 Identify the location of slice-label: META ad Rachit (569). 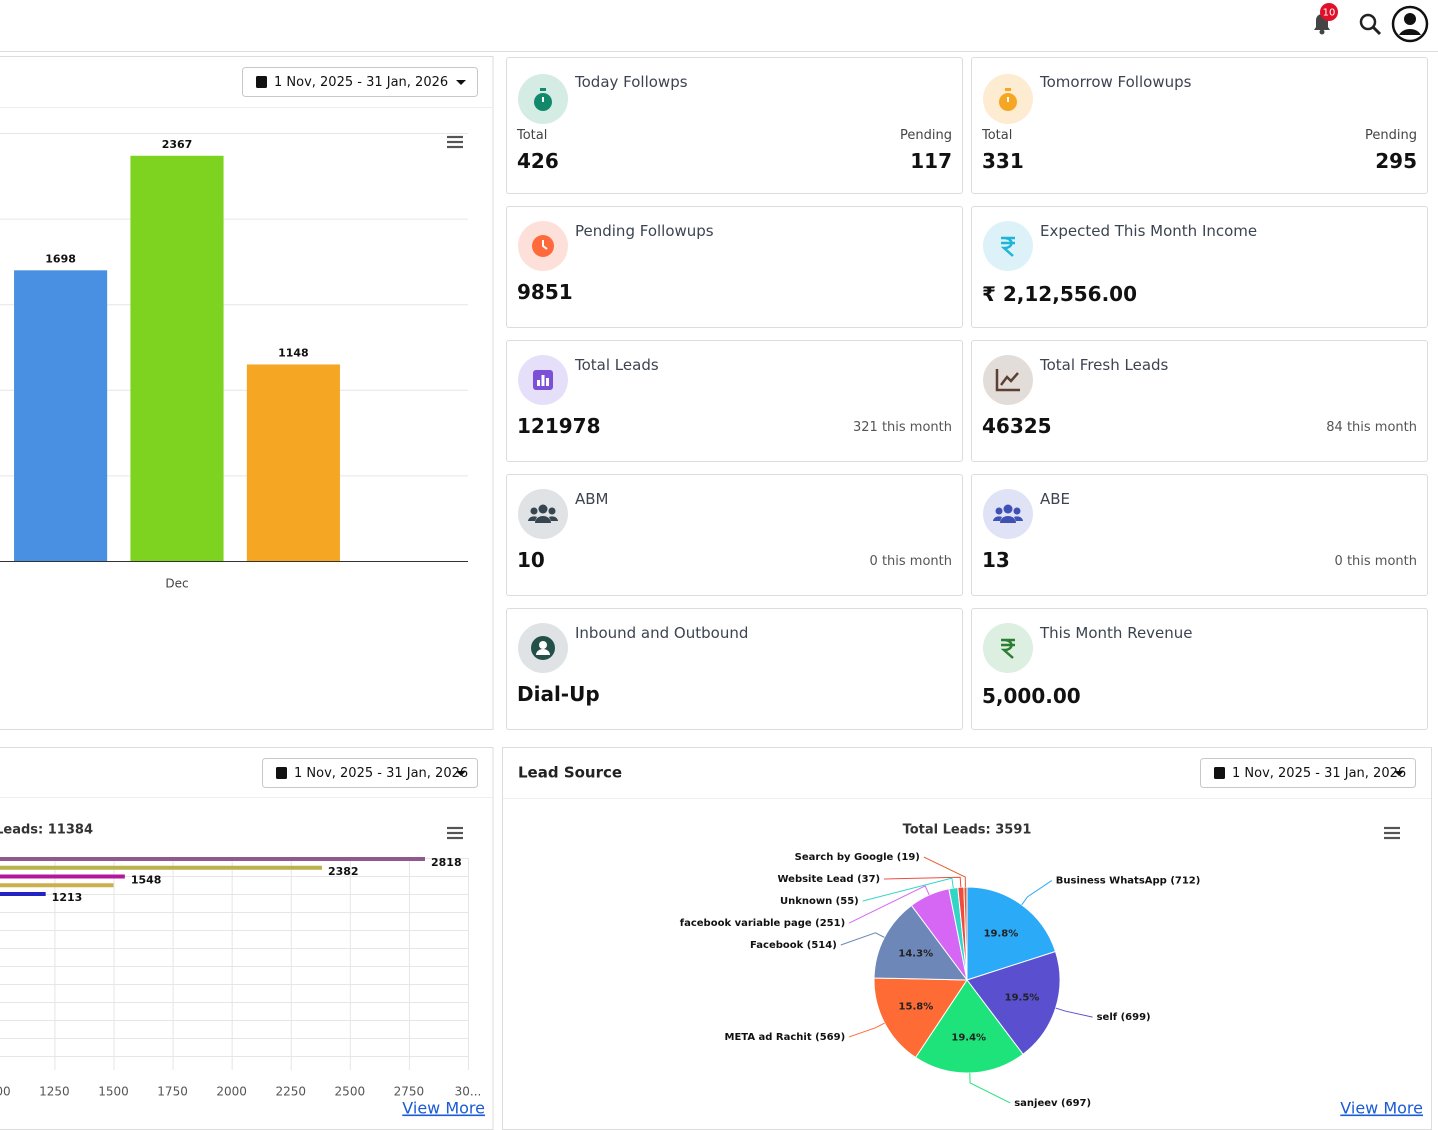
(785, 1037).